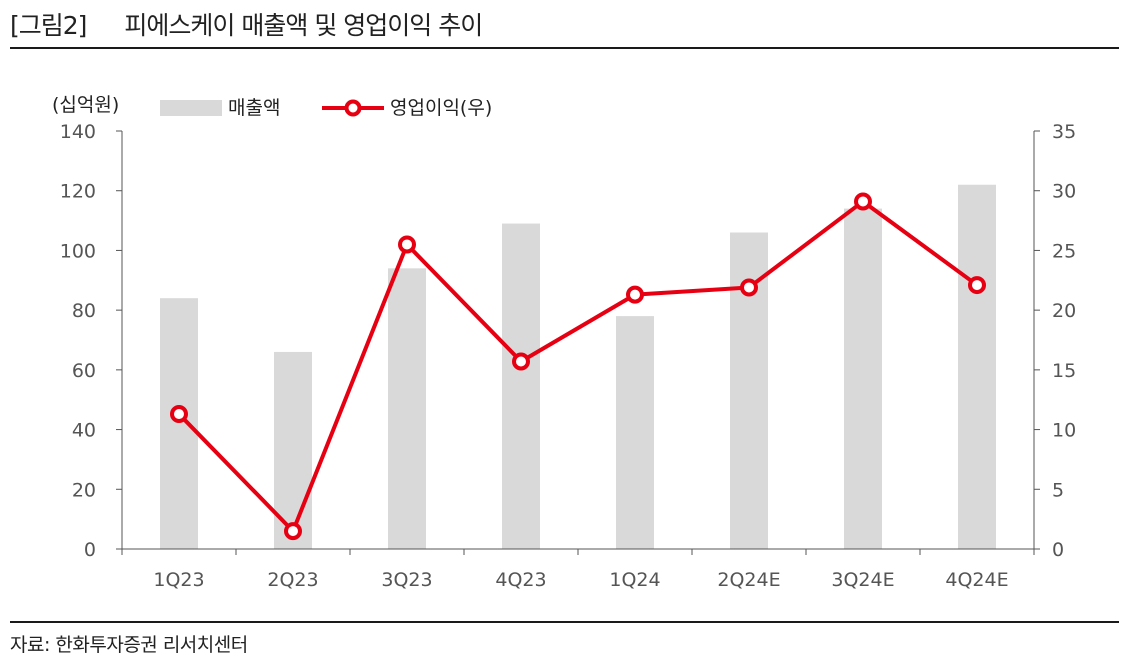 The width and height of the screenshot is (1121, 665). Describe the element at coordinates (84, 371) in the screenshot. I see `y-left-tick-label: 60` at that location.